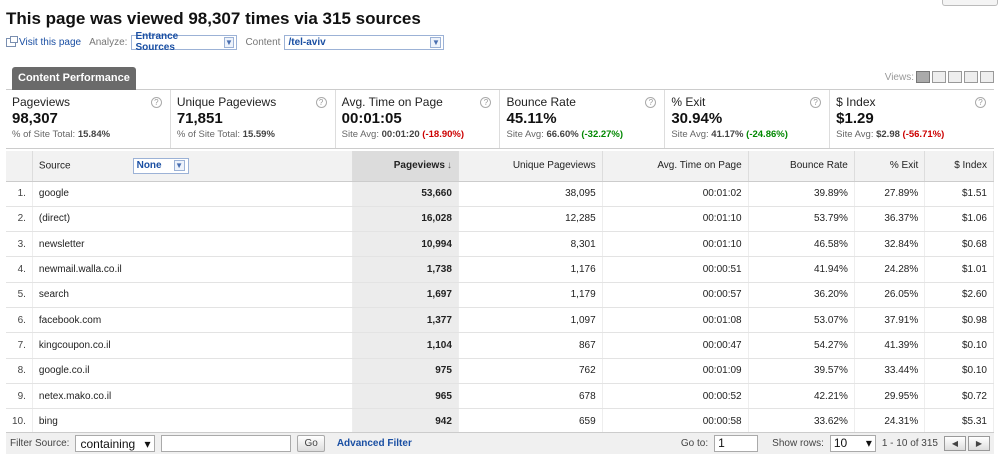  I want to click on table-cell: 2., so click(19, 219).